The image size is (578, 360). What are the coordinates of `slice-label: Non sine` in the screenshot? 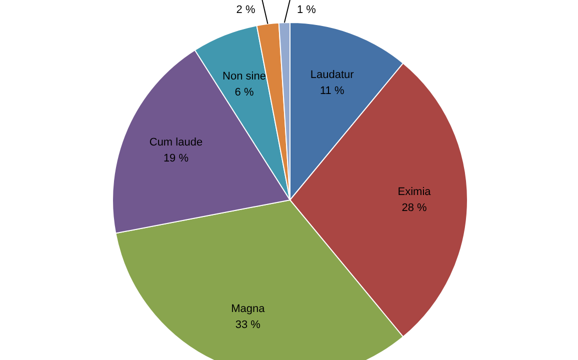 It's located at (244, 76).